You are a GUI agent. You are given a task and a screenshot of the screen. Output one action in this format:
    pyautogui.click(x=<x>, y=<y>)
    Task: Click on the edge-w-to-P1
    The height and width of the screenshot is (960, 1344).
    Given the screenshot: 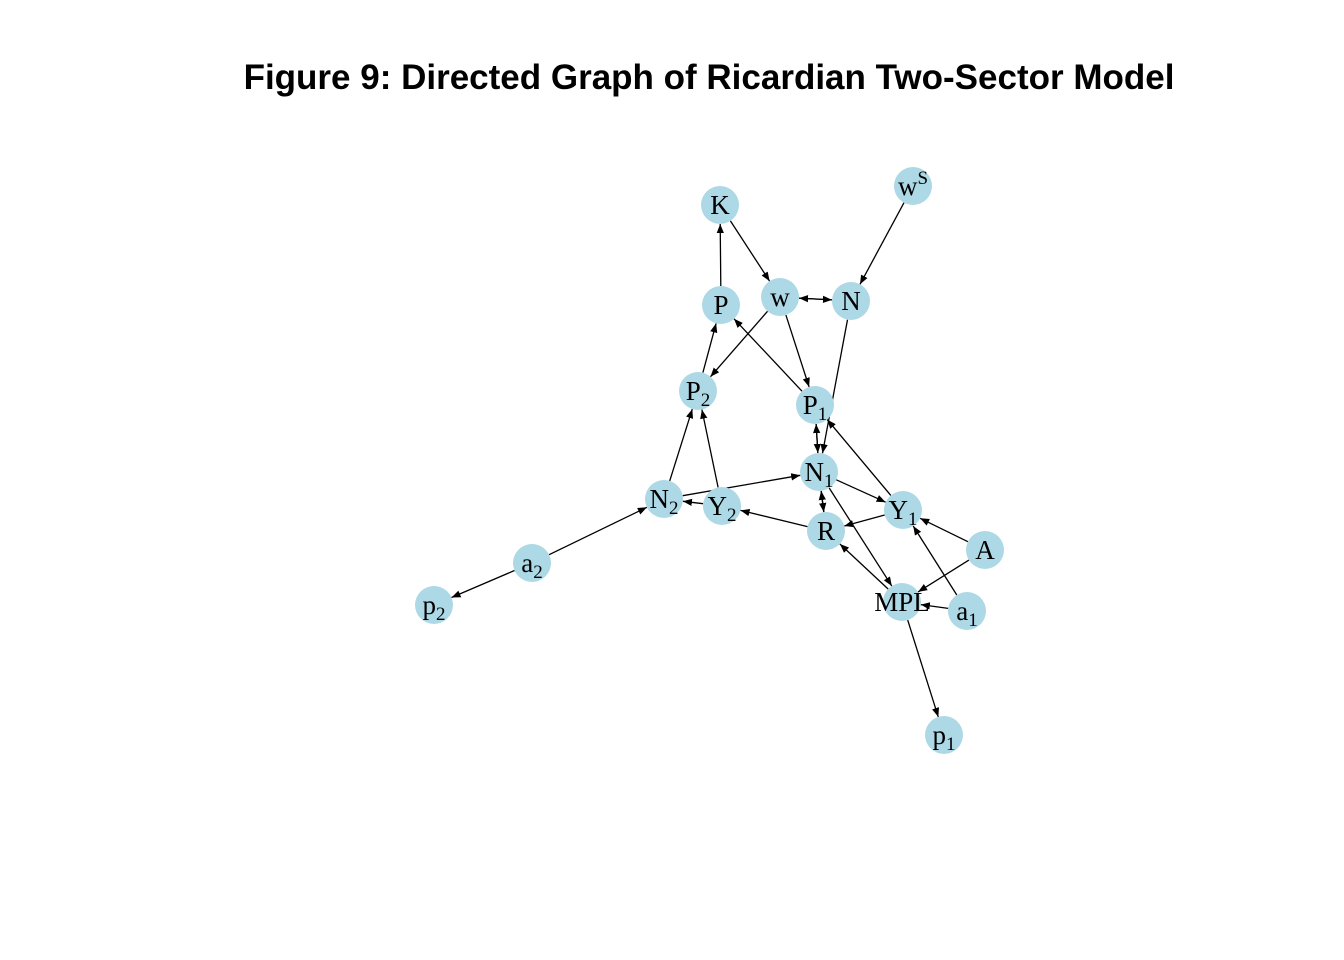 What is the action you would take?
    pyautogui.click(x=797, y=351)
    